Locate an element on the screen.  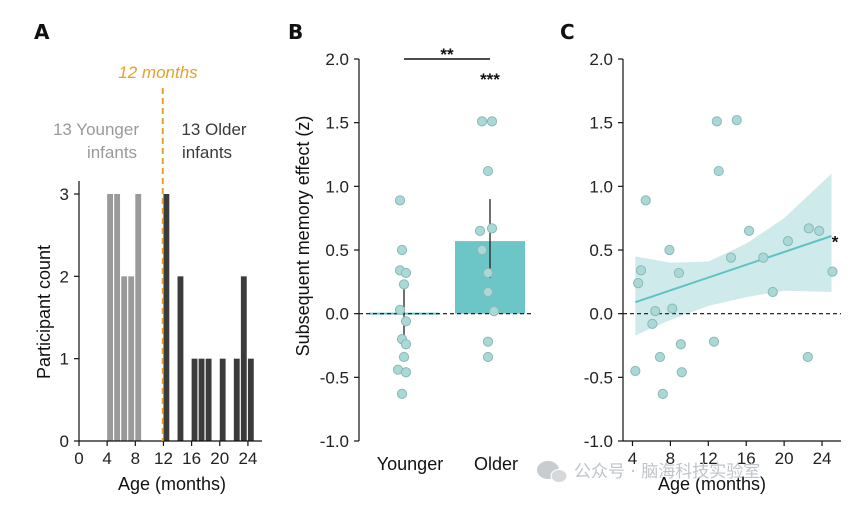
age-cutoff-label: 12 months is located at coordinates (158, 72).